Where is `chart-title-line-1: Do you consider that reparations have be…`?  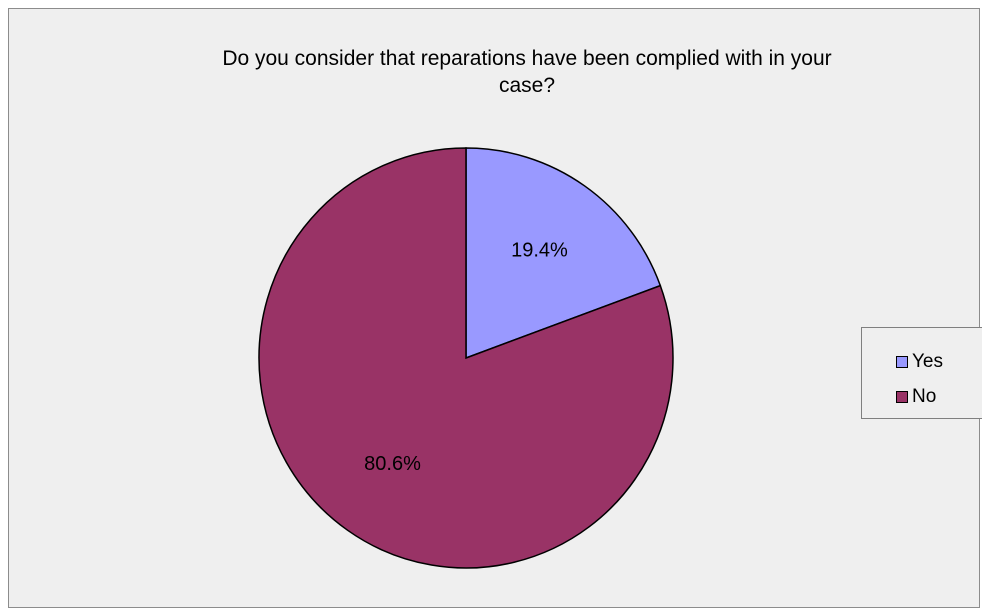 chart-title-line-1: Do you consider that reparations have be… is located at coordinates (527, 58).